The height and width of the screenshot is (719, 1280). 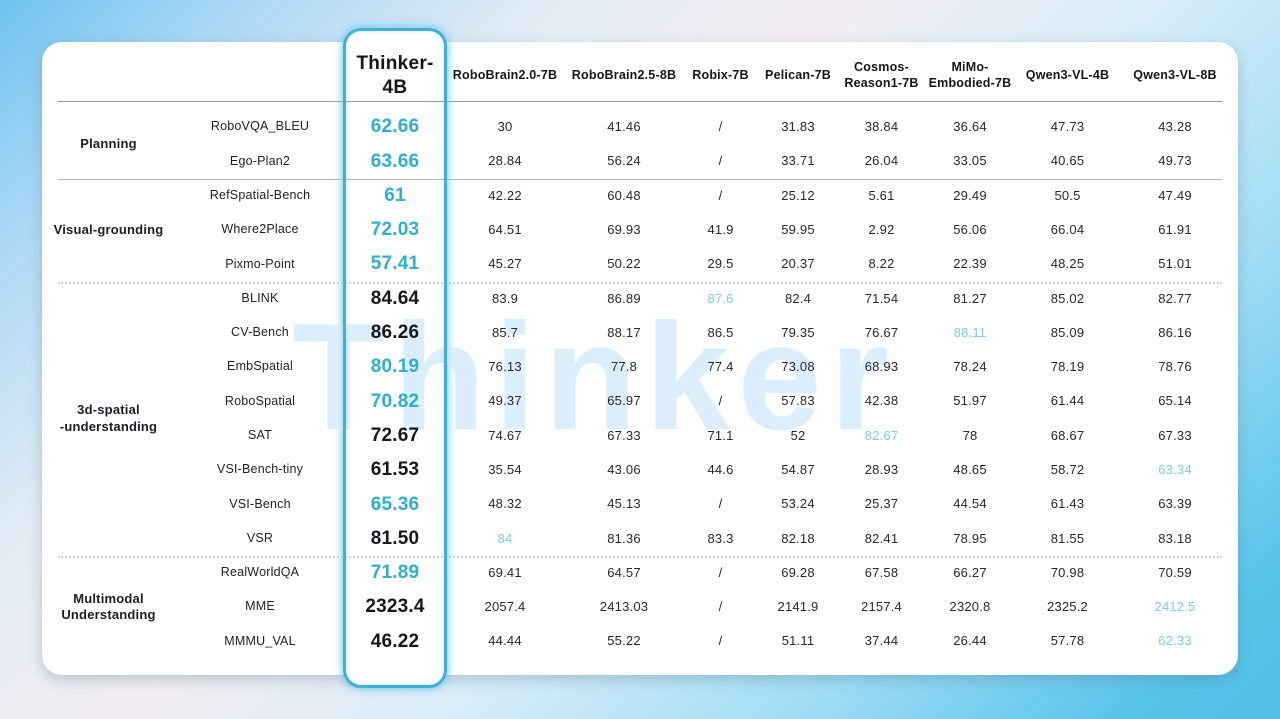 I want to click on benchmark-name: RefSpatial-Bench, so click(x=260, y=194).